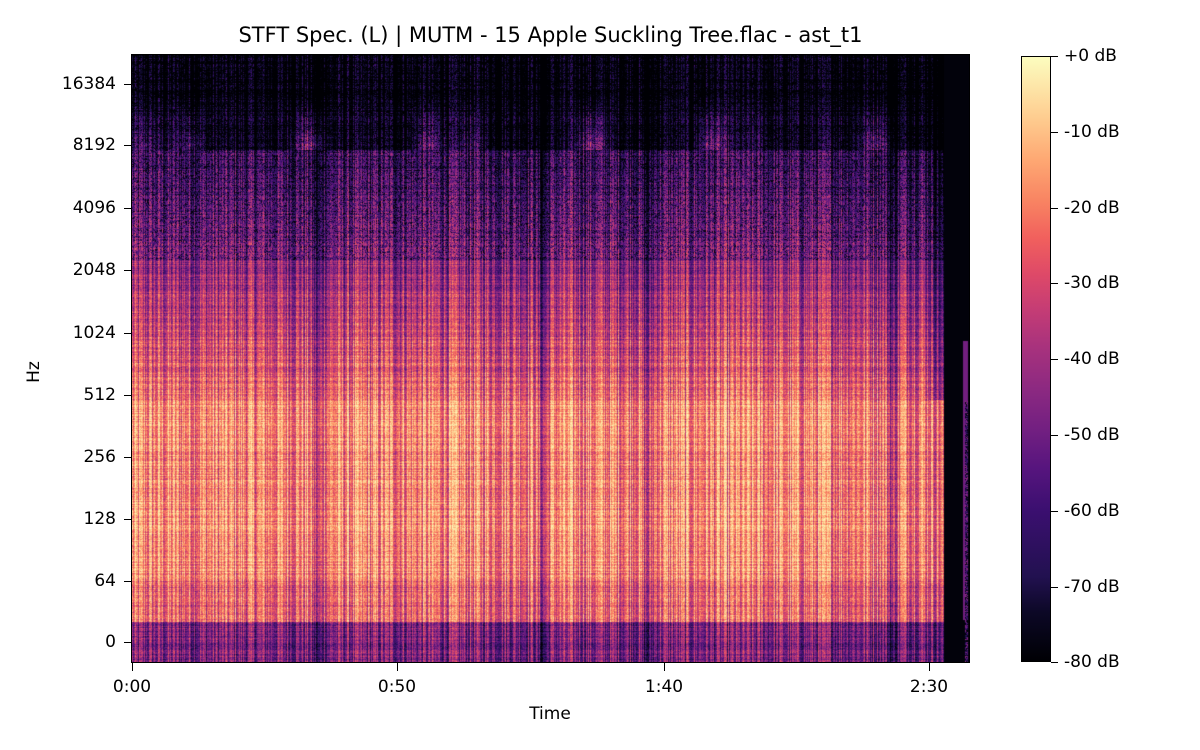 This screenshot has height=750, width=1200. Describe the element at coordinates (1092, 587) in the screenshot. I see `colorbar-tick-label: -70 dB` at that location.